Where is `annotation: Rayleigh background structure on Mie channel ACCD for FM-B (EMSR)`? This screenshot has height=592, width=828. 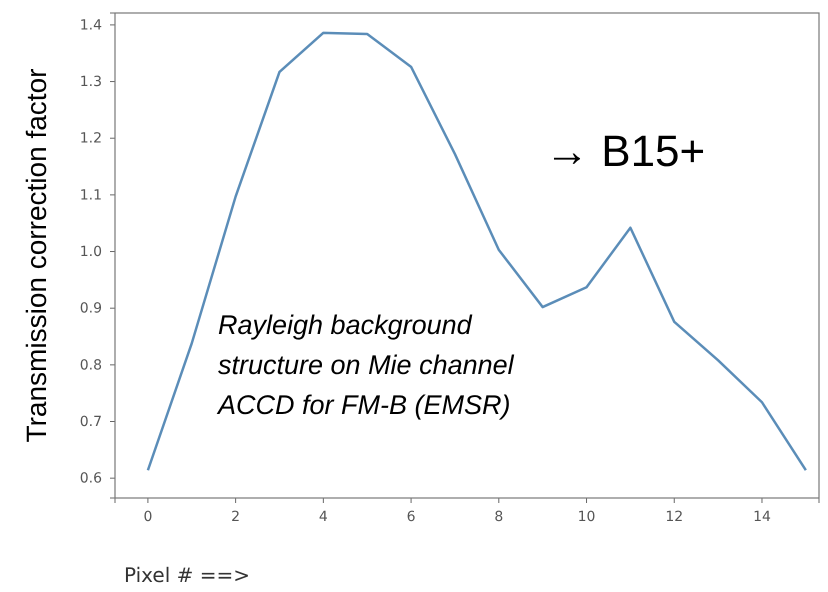
annotation: Rayleigh background structure on Mie channel ACCD for FM-B (EMSR) is located at coordinates (365, 365).